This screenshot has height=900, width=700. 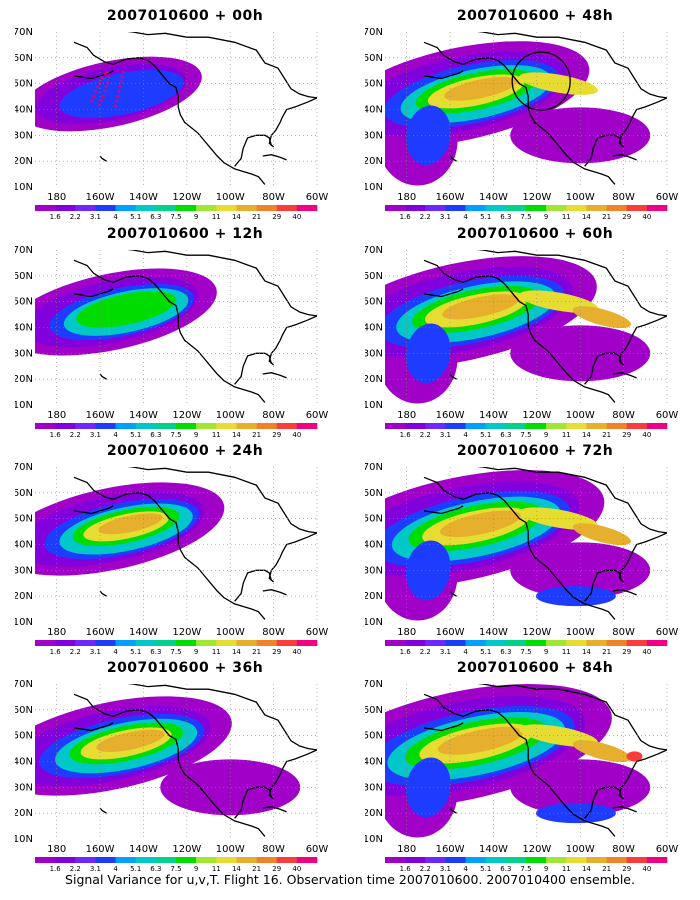 What do you see at coordinates (526, 865) in the screenshot?
I see `colorbar: 1.6 2.2 3.1 4 5.1 6.3 7.5 9 11 14 21 29 40` at bounding box center [526, 865].